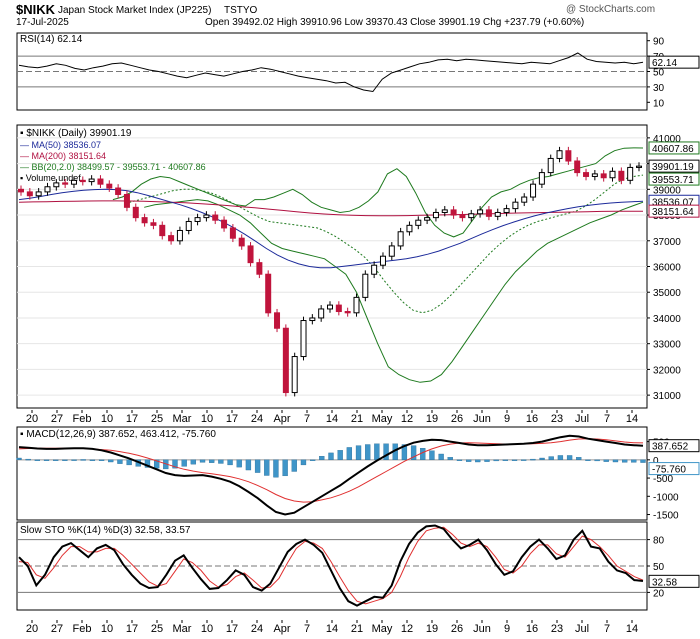 Image resolution: width=700 pixels, height=639 pixels. I want to click on rsi-ytick-label: 50, so click(659, 73).